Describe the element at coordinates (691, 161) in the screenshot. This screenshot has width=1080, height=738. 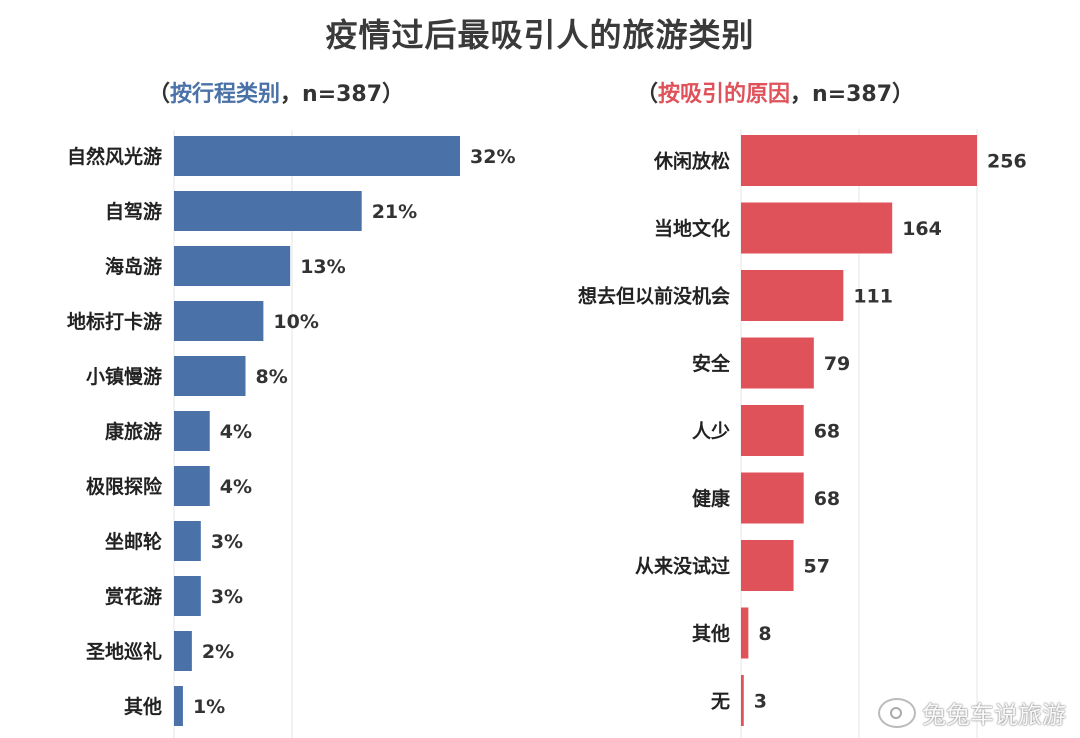
I see `right-category-label-0: 休闲放松` at that location.